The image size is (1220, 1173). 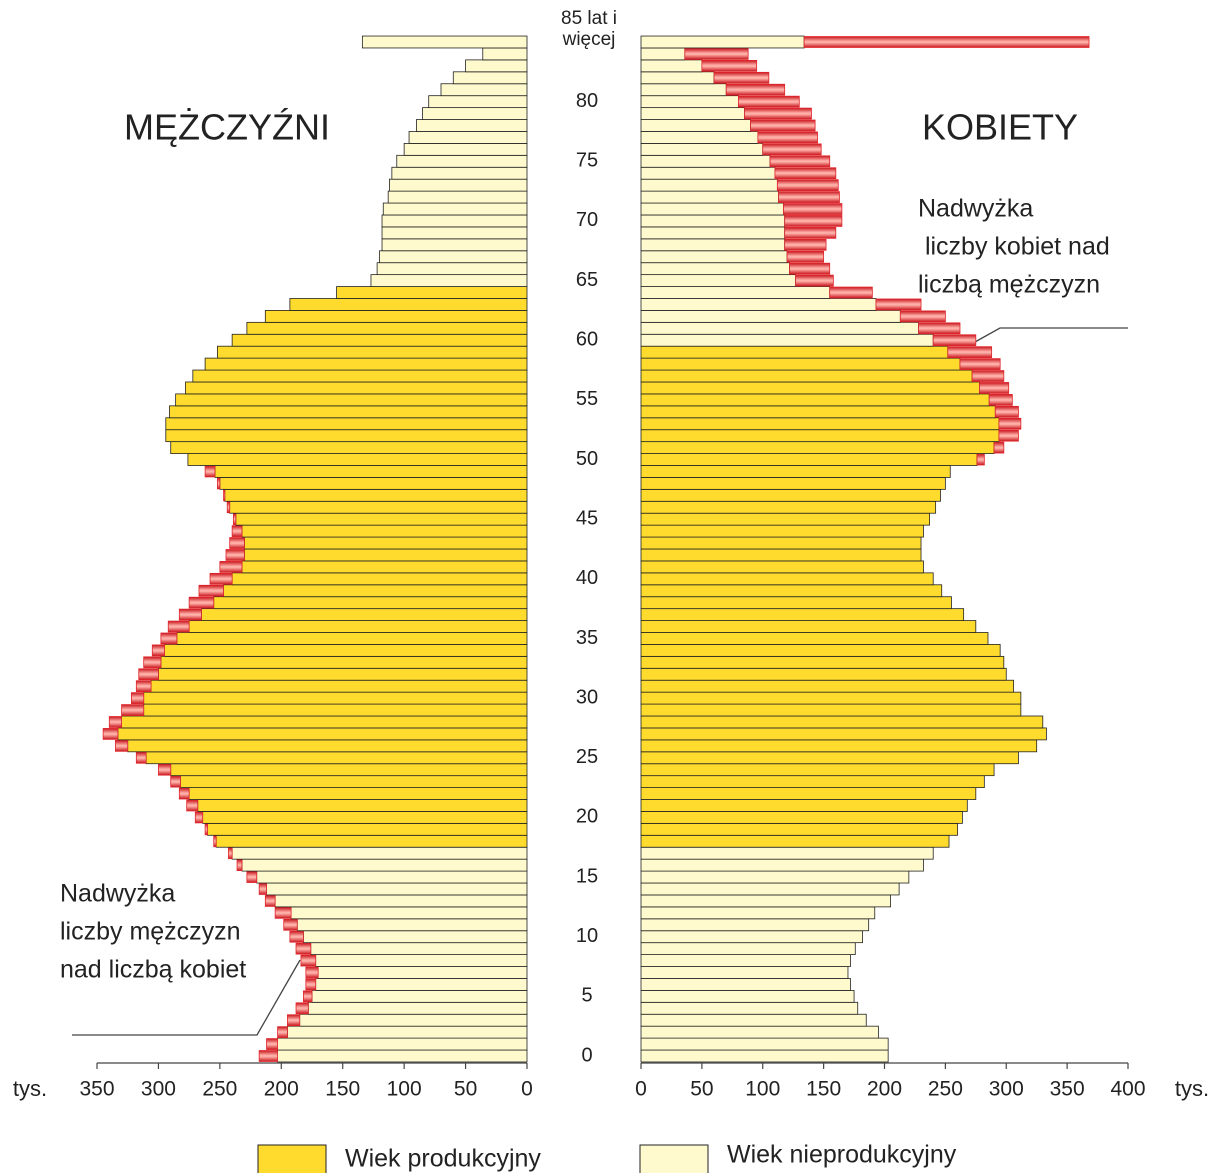 I want to click on x-tick-label: 50, so click(x=465, y=1089).